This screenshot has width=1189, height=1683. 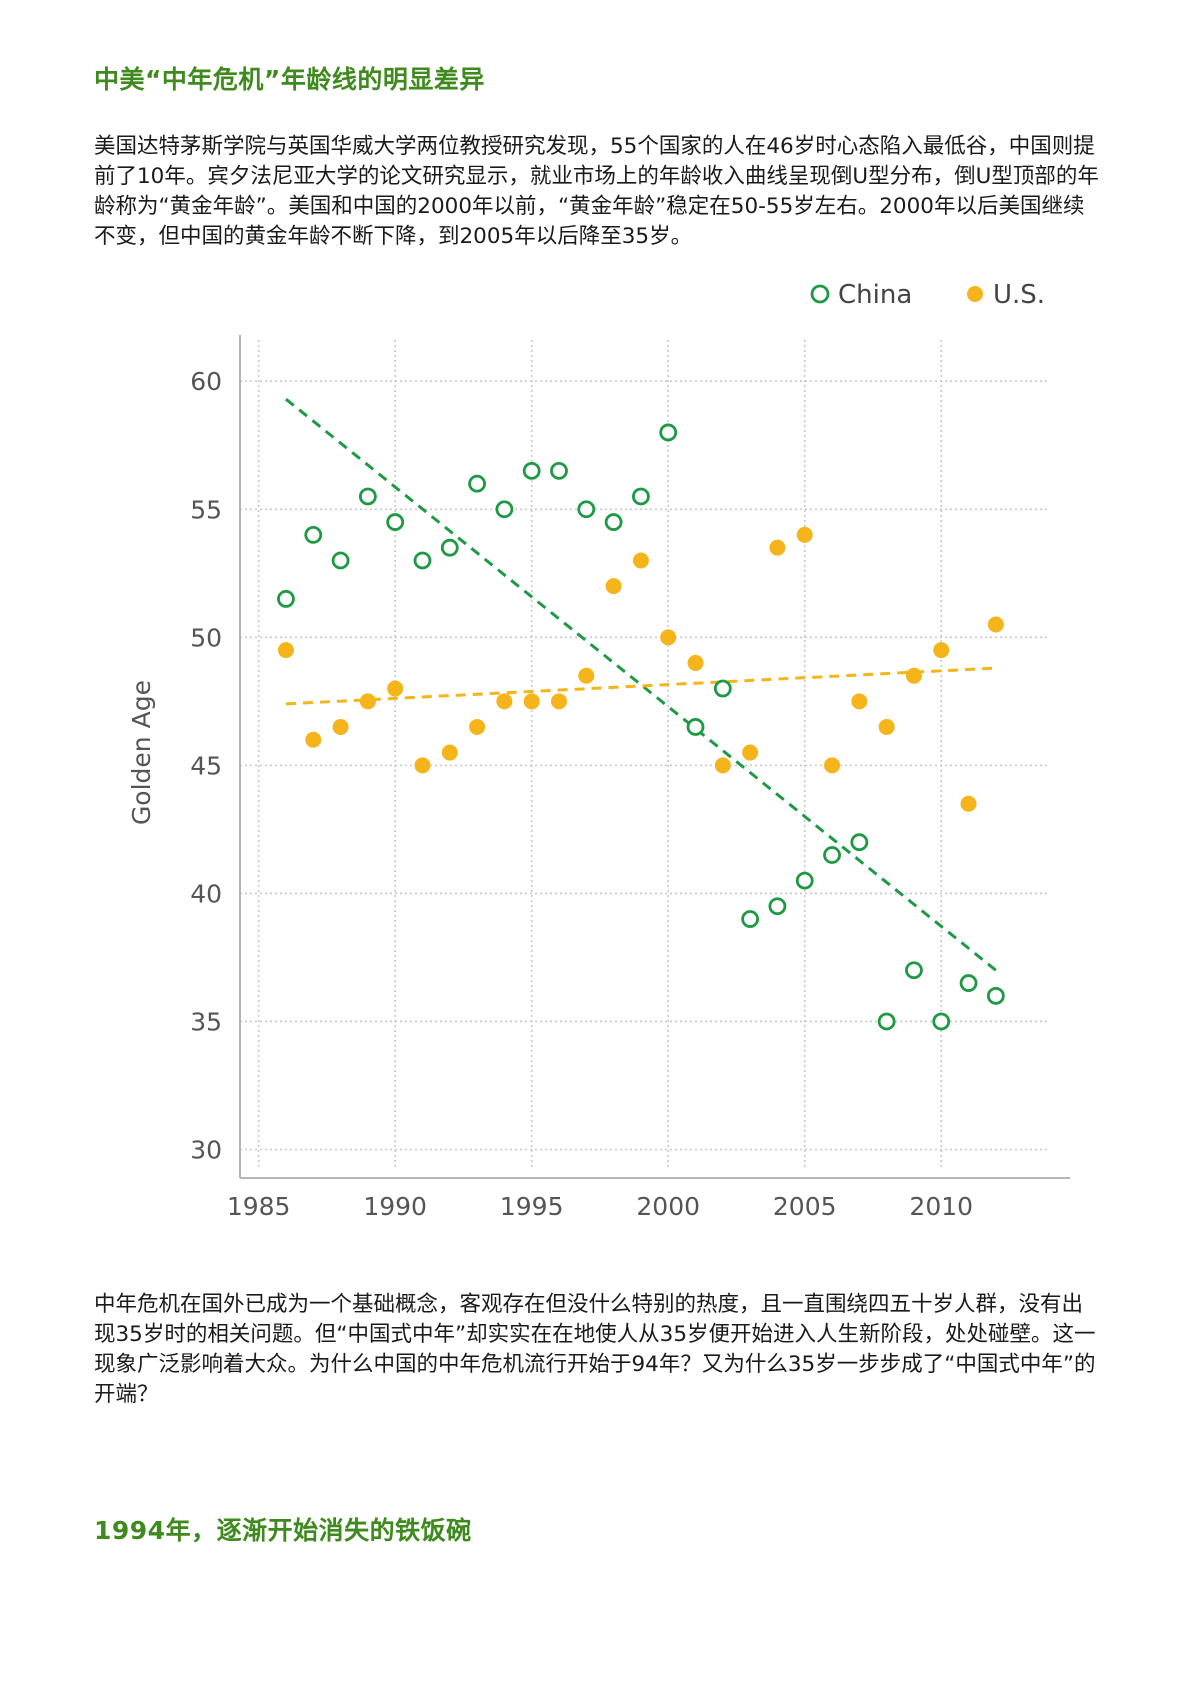 I want to click on y-tick-label: 40, so click(x=206, y=893).